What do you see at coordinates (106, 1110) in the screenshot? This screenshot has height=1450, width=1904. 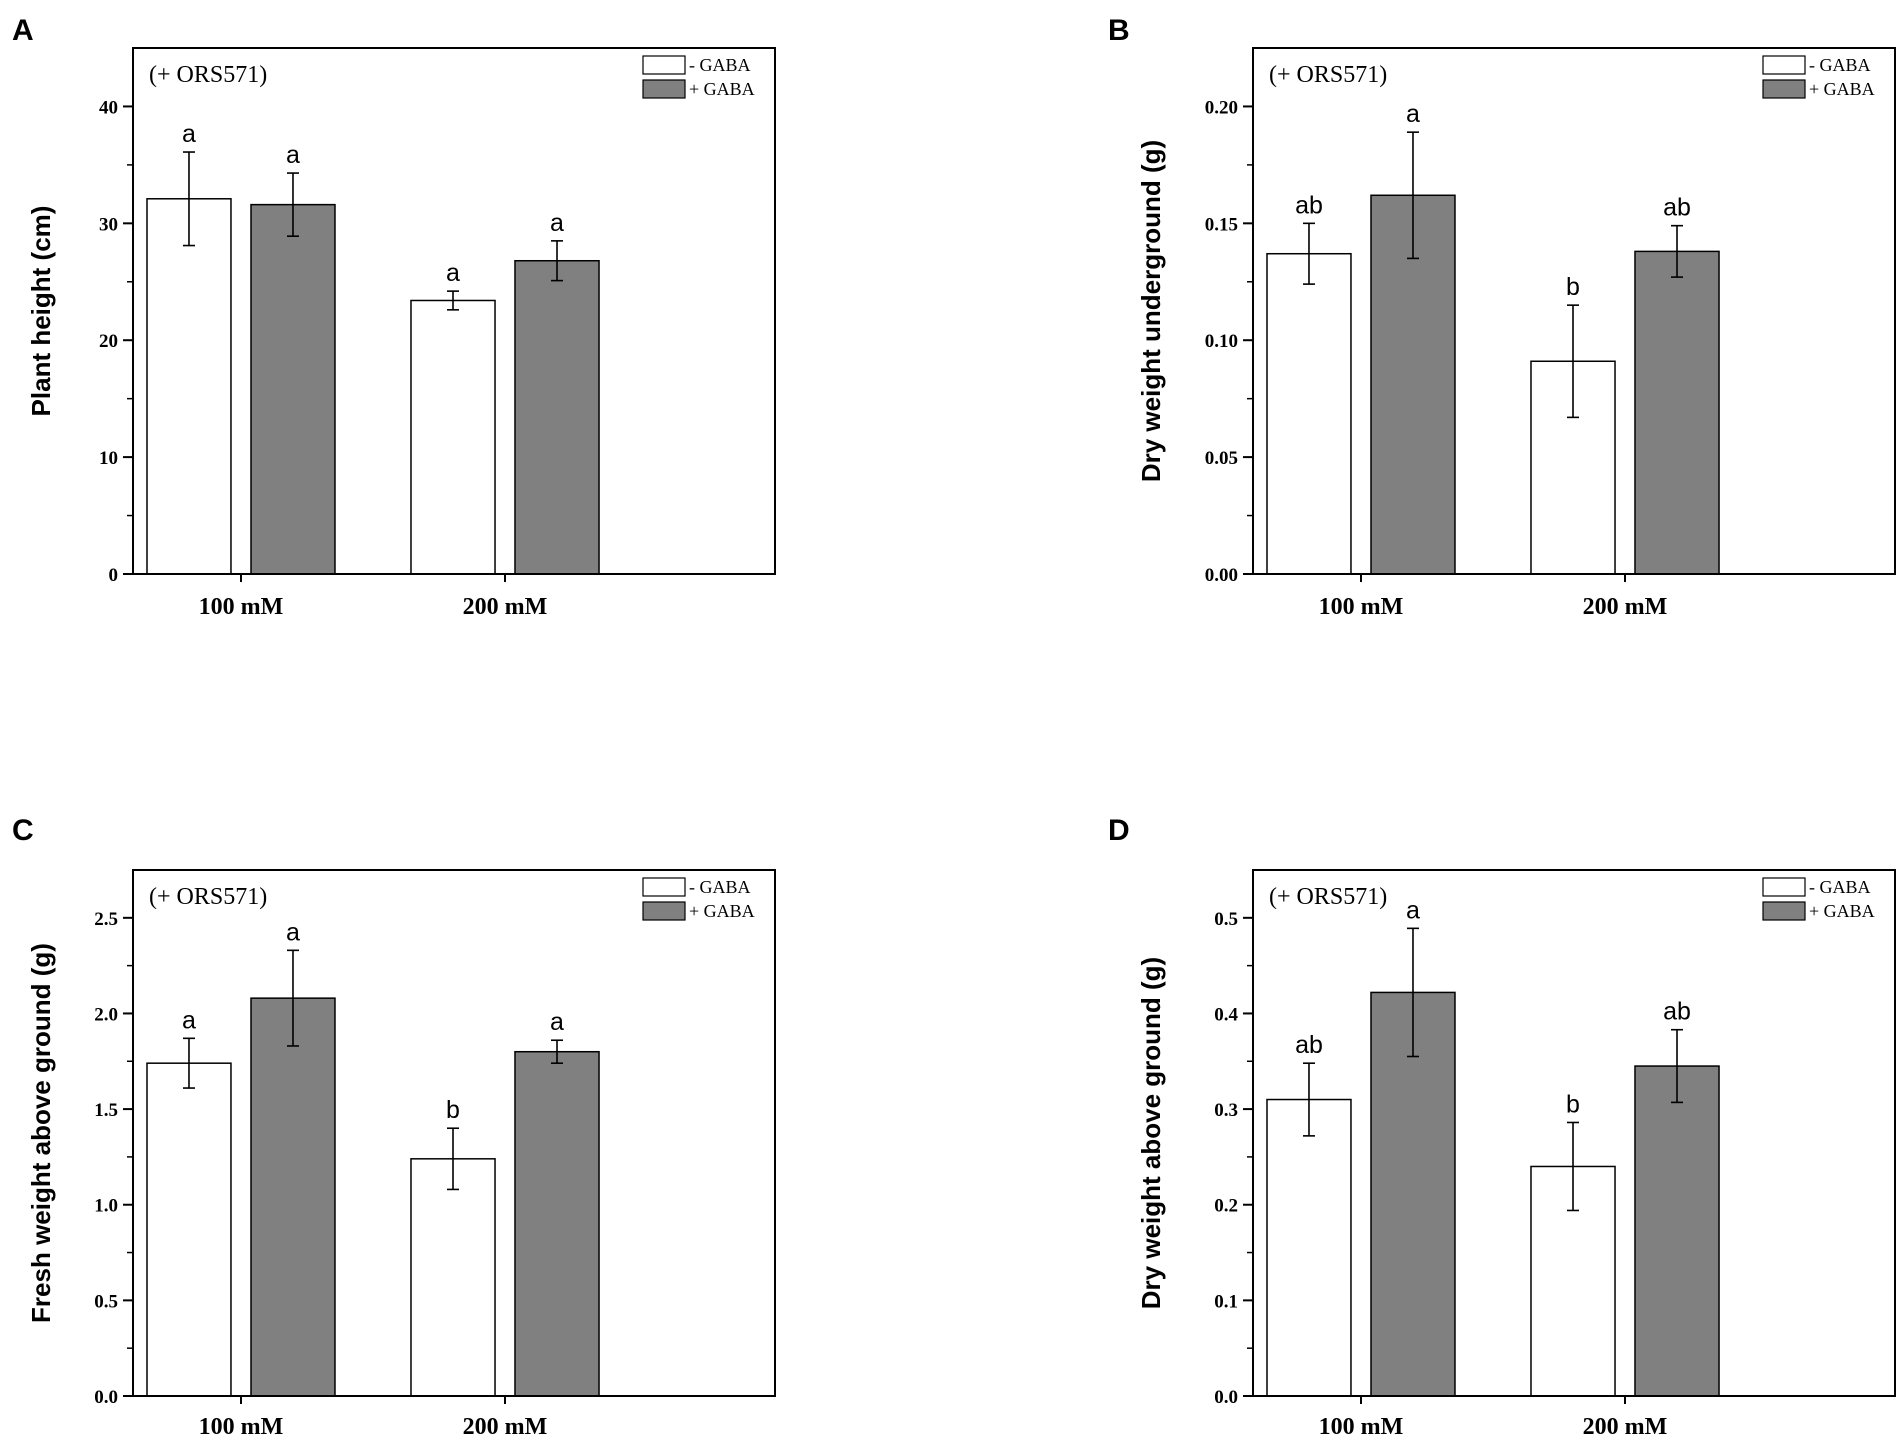 I see `y-tick-label: 1.5` at bounding box center [106, 1110].